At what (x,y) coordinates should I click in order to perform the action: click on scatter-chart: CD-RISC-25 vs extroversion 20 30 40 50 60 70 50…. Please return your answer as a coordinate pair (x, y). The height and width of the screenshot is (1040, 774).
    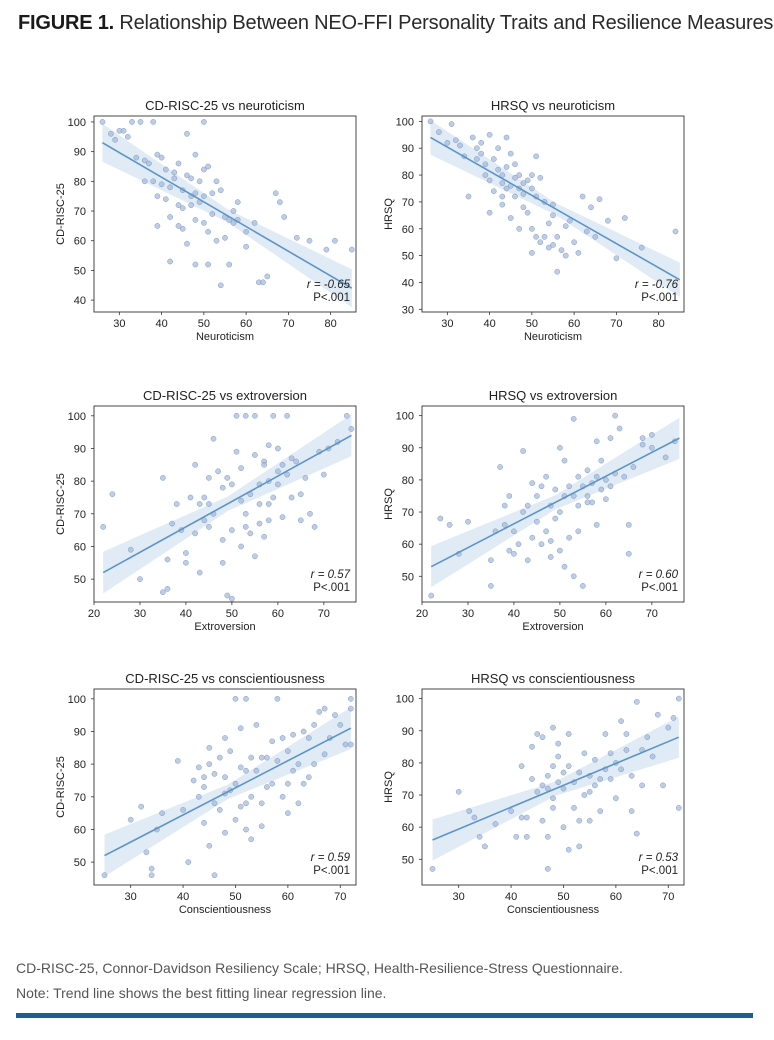
    Looking at the image, I should click on (206, 510).